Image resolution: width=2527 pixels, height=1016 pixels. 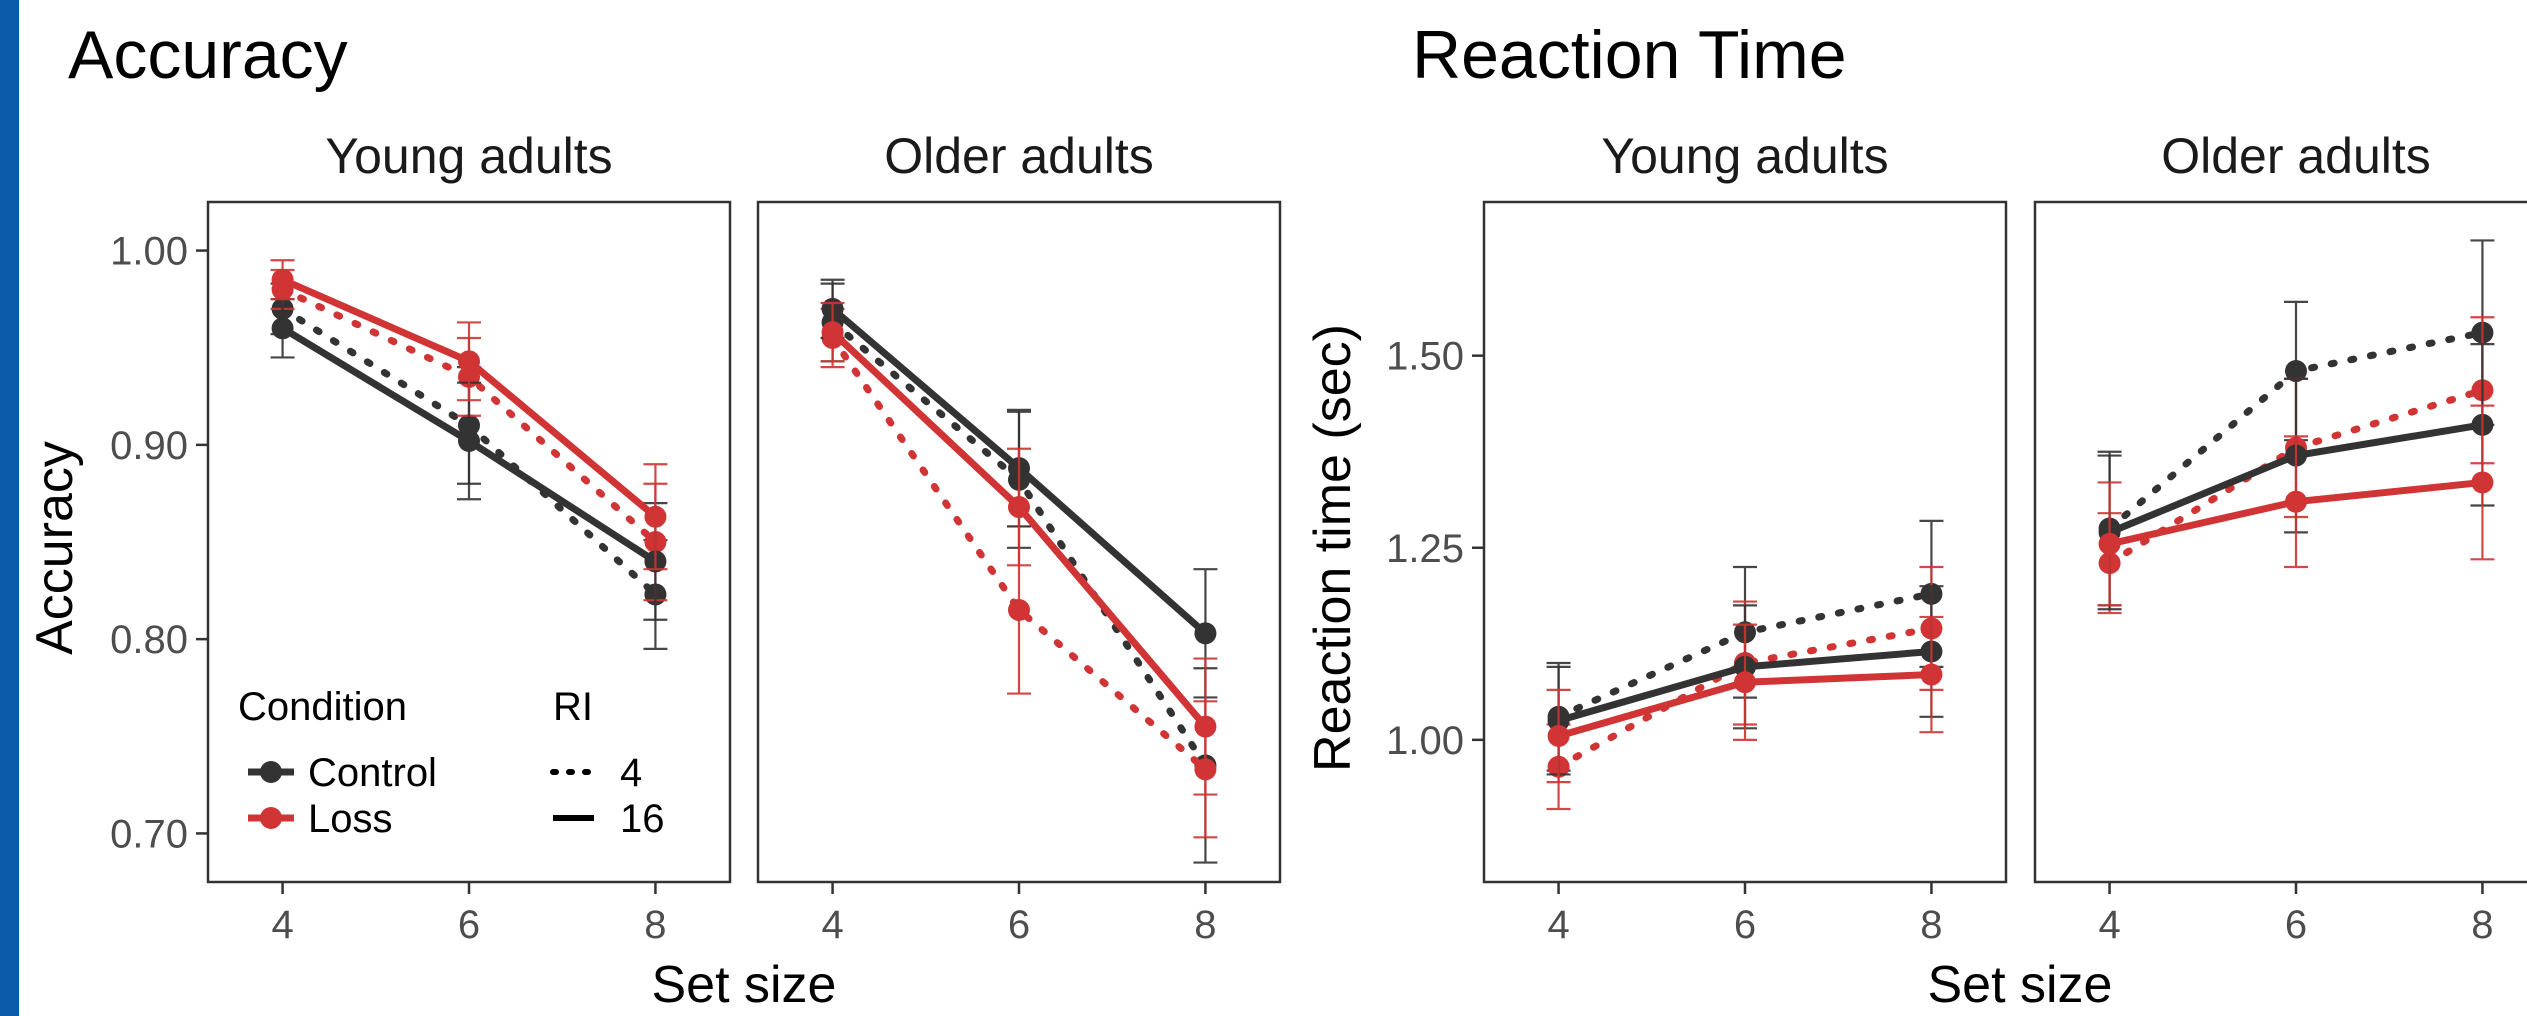 What do you see at coordinates (282, 925) in the screenshot?
I see `accuracy-young-adults-x-tick-label: 4` at bounding box center [282, 925].